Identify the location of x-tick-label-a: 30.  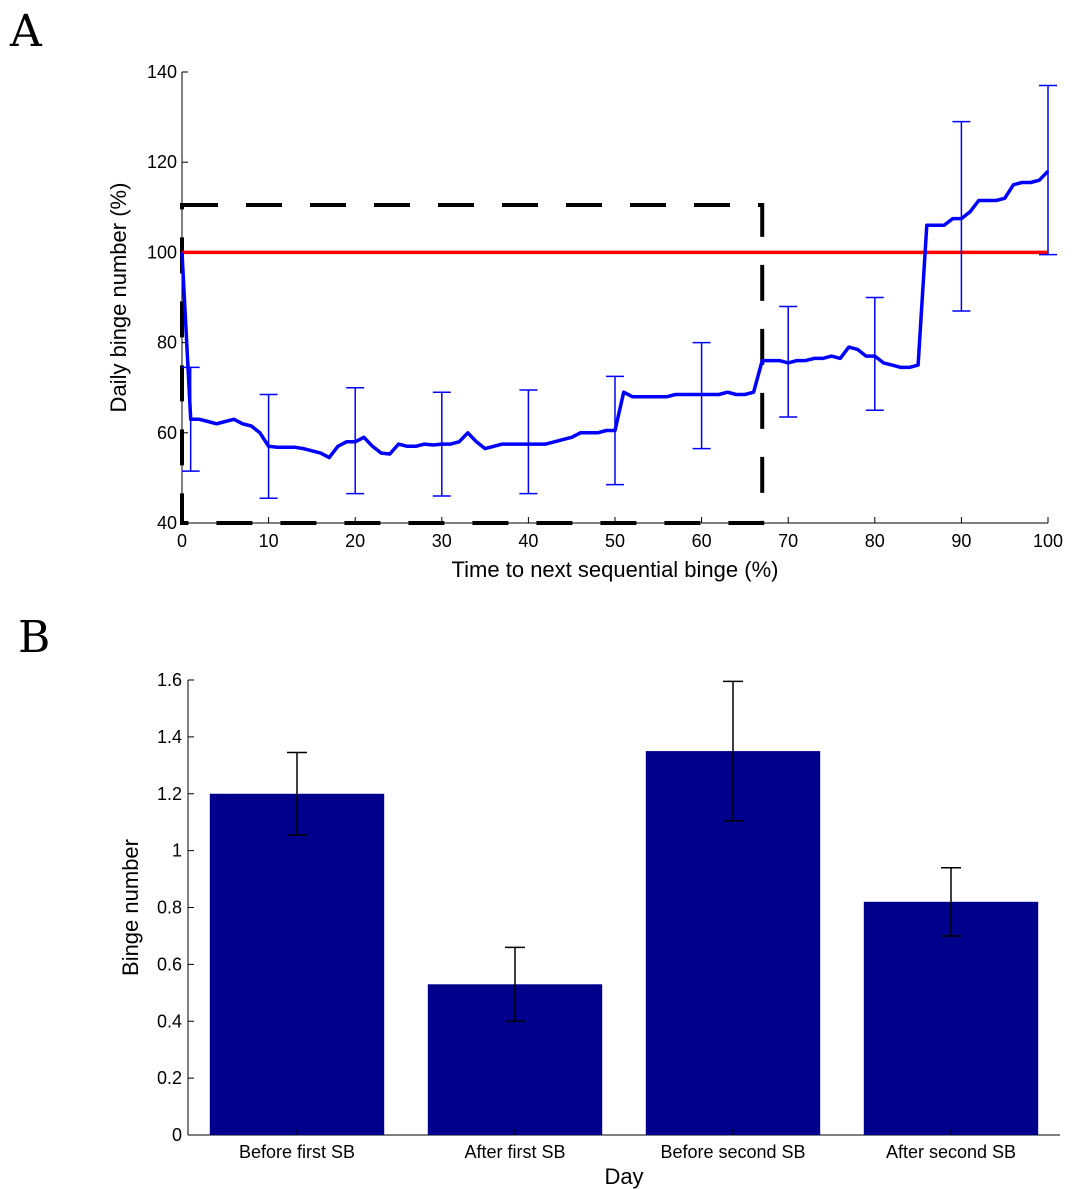
(442, 541).